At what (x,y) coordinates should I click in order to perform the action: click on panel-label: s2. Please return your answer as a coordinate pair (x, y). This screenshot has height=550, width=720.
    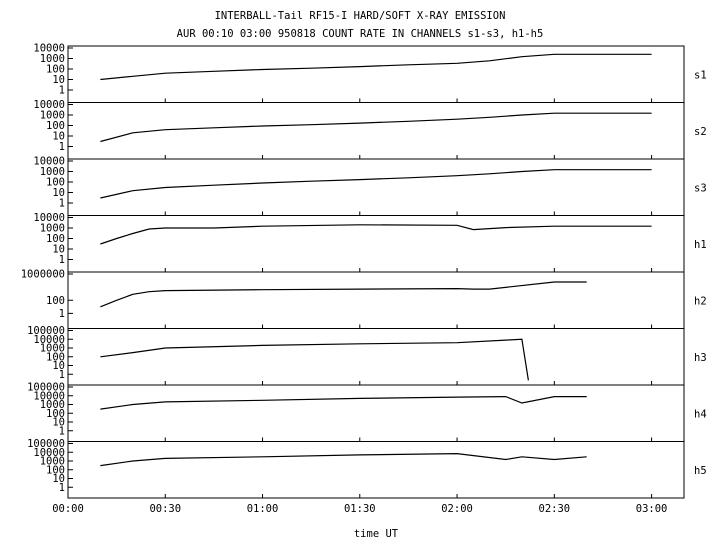
    Looking at the image, I should click on (700, 132).